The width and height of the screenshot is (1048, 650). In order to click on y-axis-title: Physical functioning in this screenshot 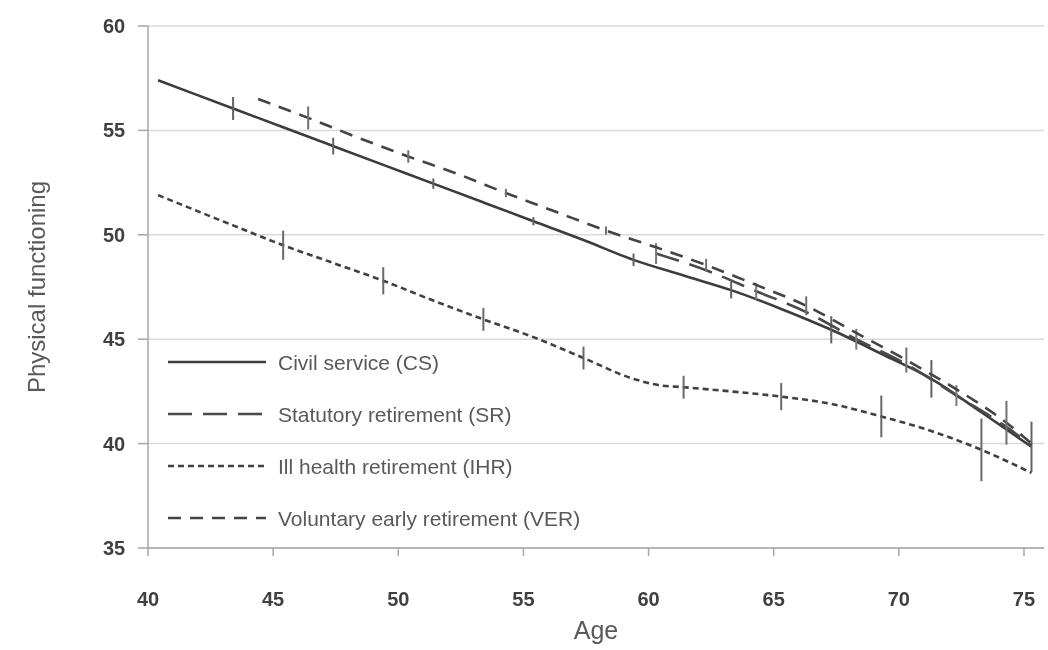, I will do `click(36, 287)`.